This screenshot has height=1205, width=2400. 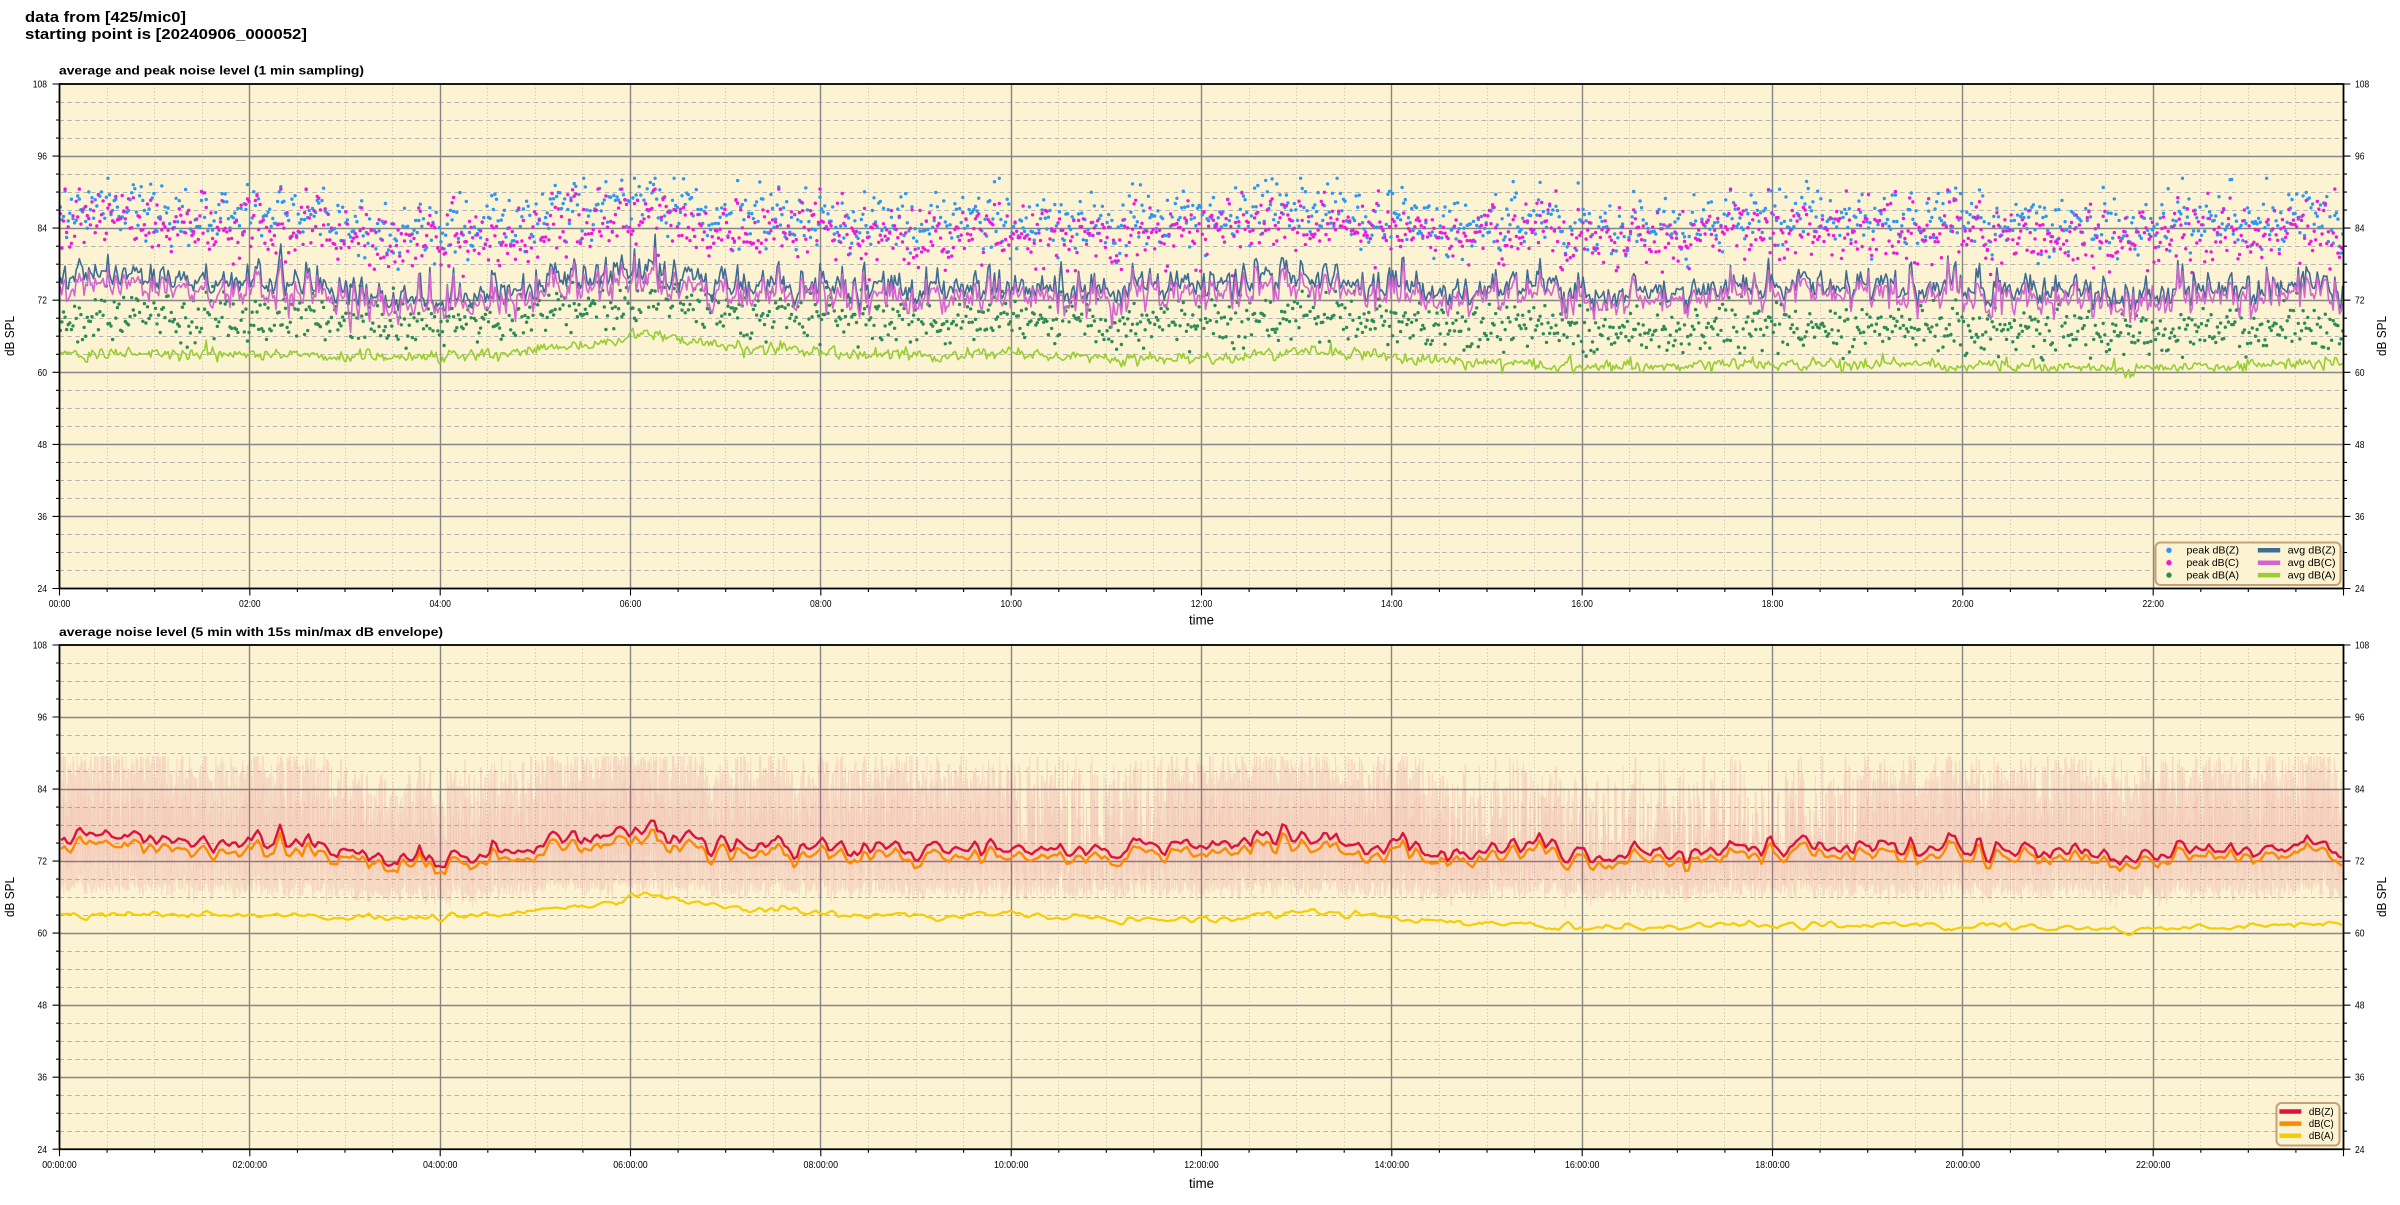 What do you see at coordinates (1202, 604) in the screenshot?
I see `svg-text: 12:00` at bounding box center [1202, 604].